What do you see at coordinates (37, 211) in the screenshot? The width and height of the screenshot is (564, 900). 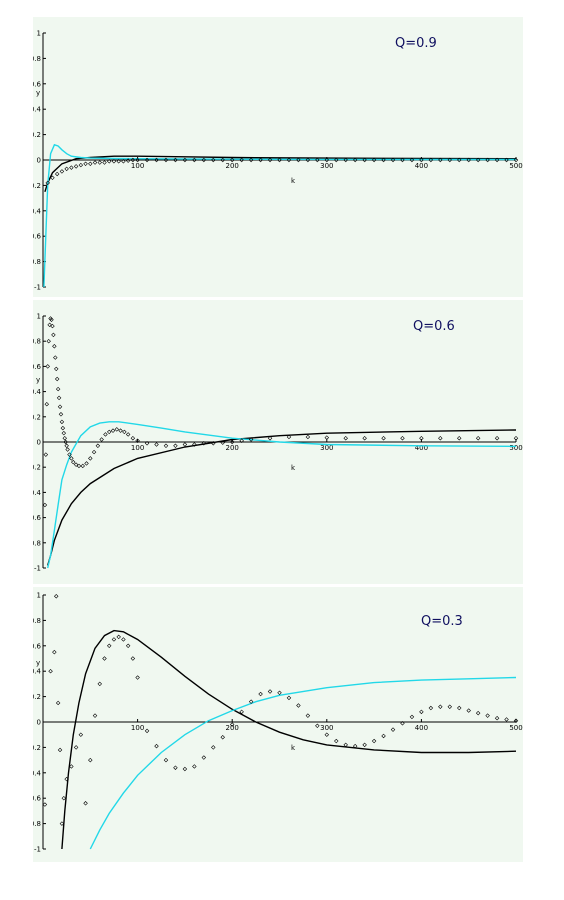 I see `y-tick-label: -0.4` at bounding box center [37, 211].